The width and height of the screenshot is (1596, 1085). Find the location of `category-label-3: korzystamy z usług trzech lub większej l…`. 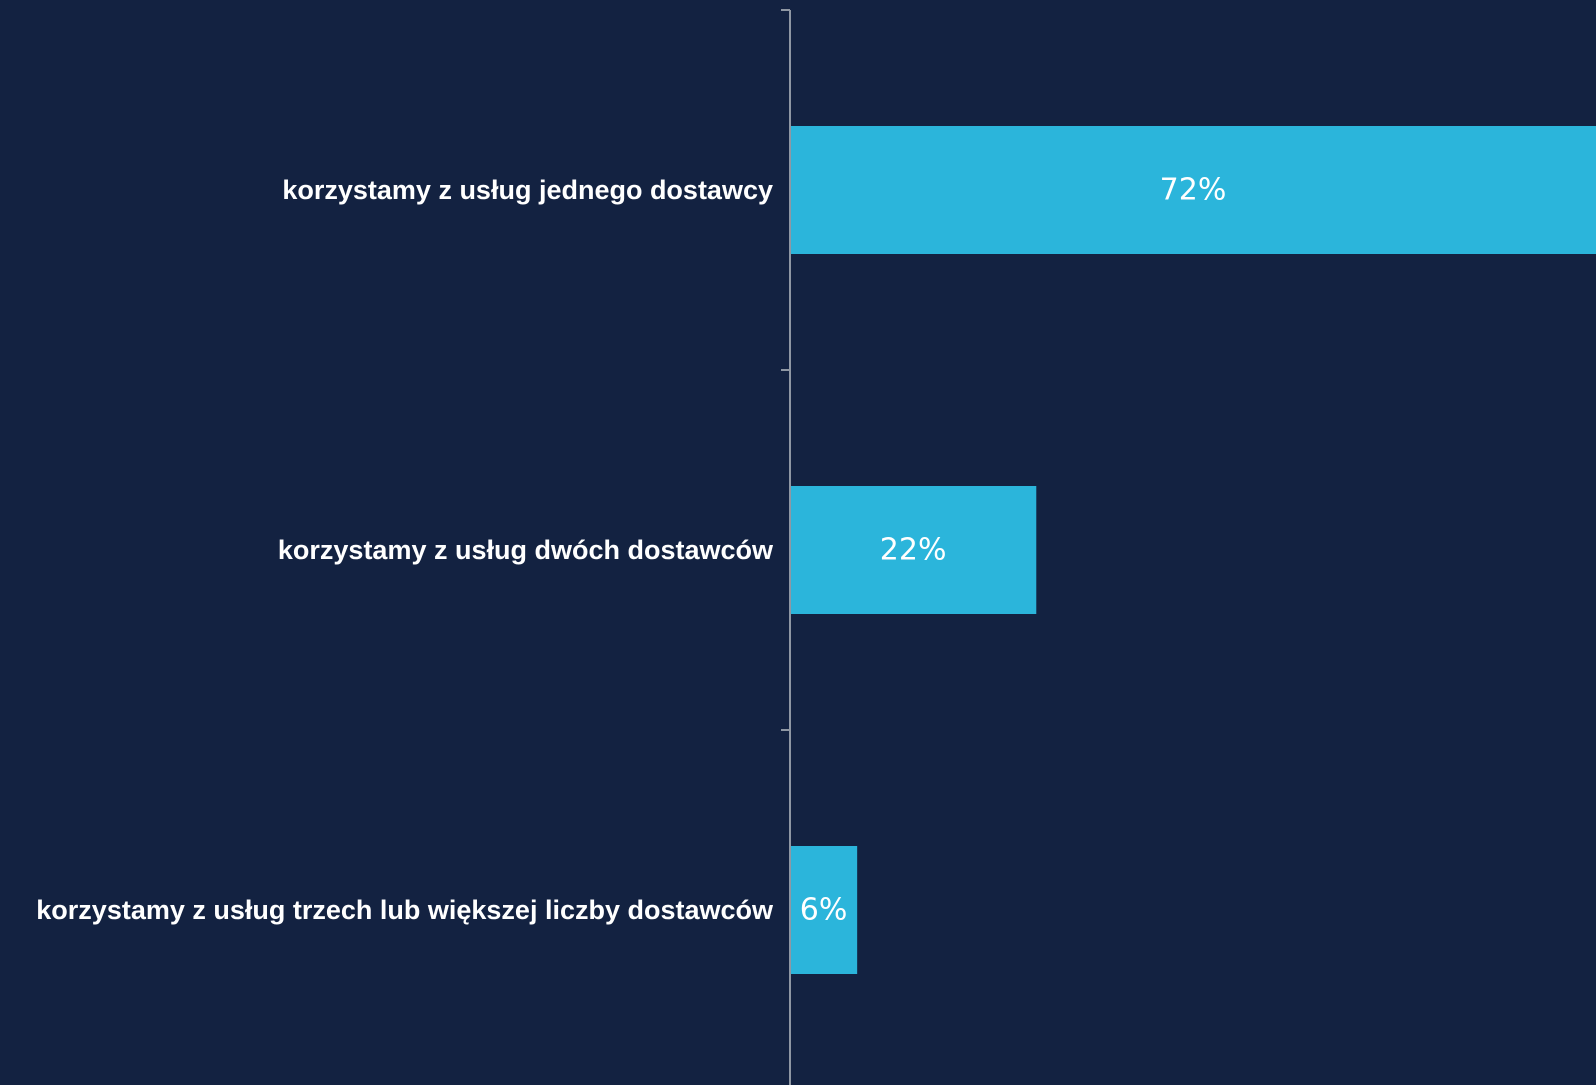

category-label-3: korzystamy z usług trzech lub większej l… is located at coordinates (405, 910).